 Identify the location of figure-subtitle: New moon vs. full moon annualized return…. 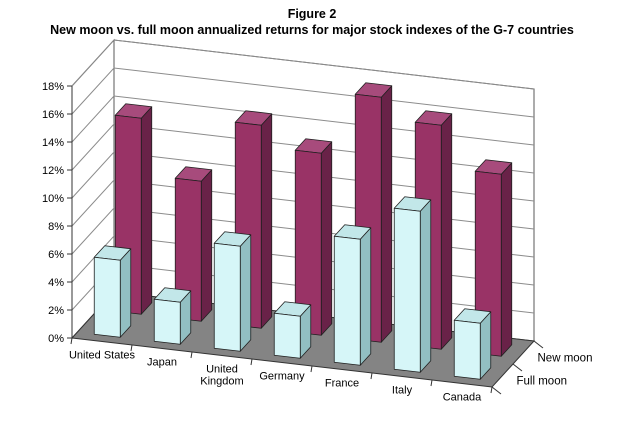
(312, 30).